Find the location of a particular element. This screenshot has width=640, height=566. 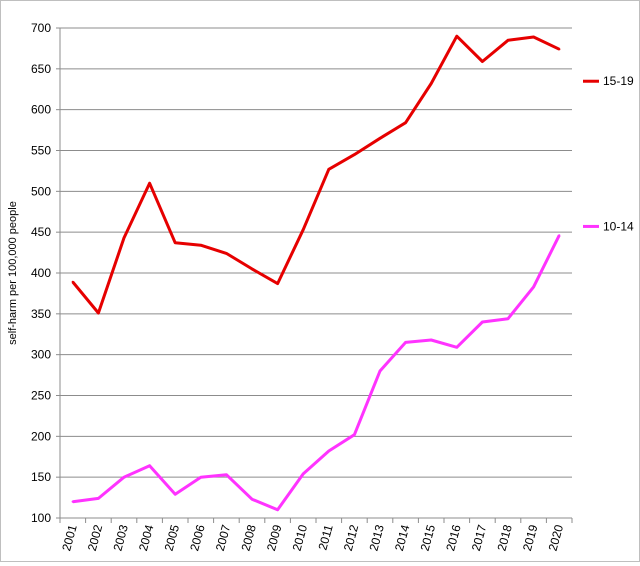

x-tick-label: 2011 is located at coordinates (325, 537).